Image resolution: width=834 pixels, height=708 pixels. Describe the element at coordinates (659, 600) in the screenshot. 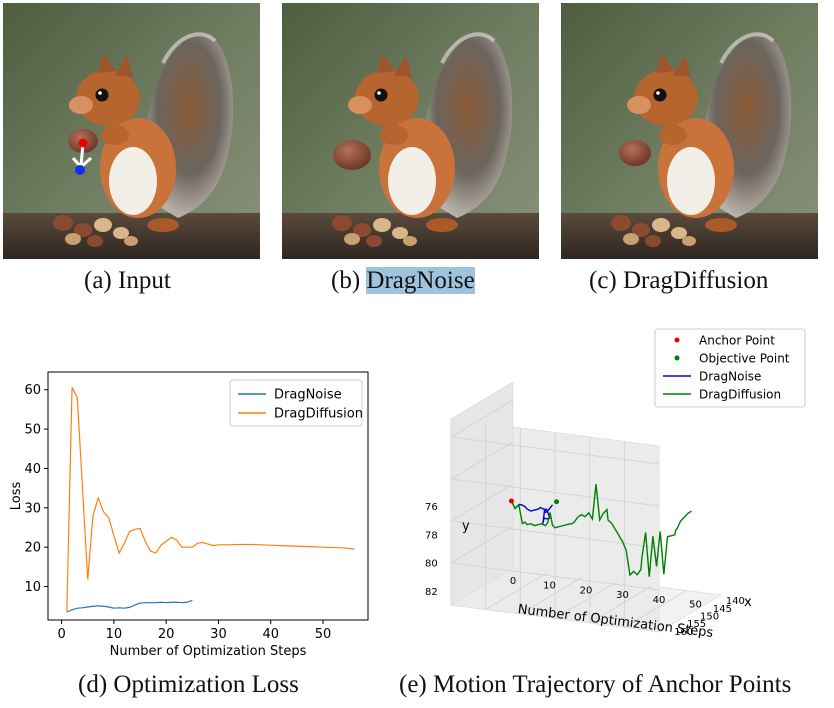

I see `step-tick-label: 40` at that location.